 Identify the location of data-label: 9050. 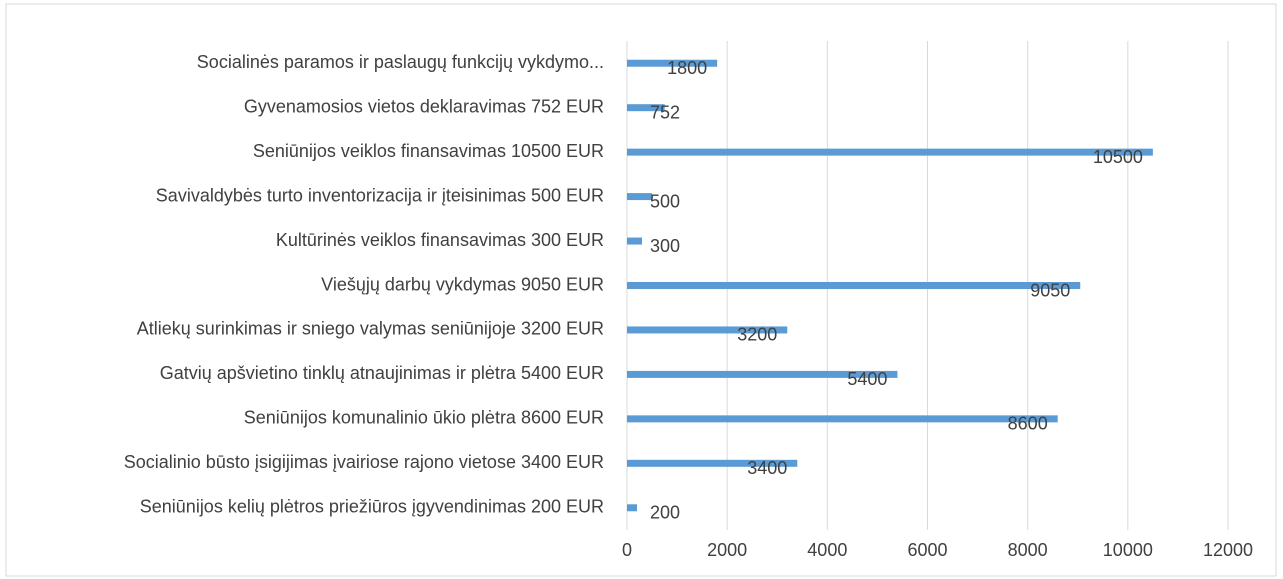
(1050, 290).